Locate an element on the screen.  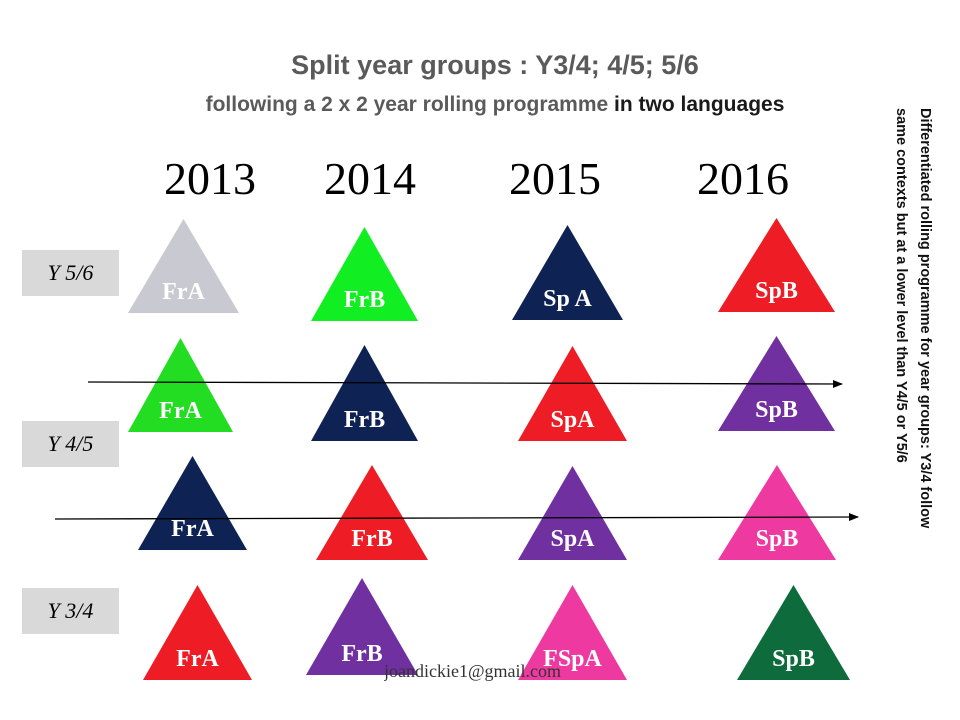
triangle-label: FSpA is located at coordinates (572, 659).